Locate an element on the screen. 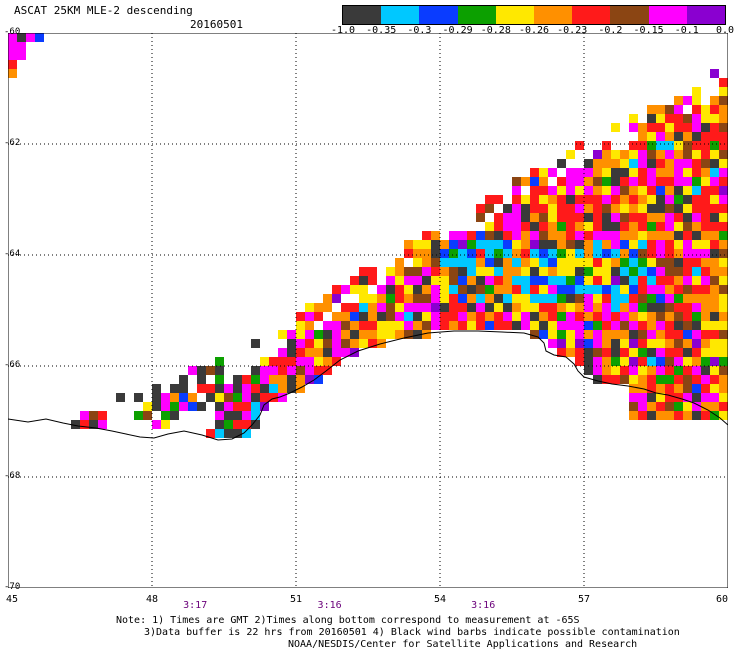 Image resolution: width=740 pixels, height=650 pixels. pass-time-label: 3:17 is located at coordinates (195, 605).